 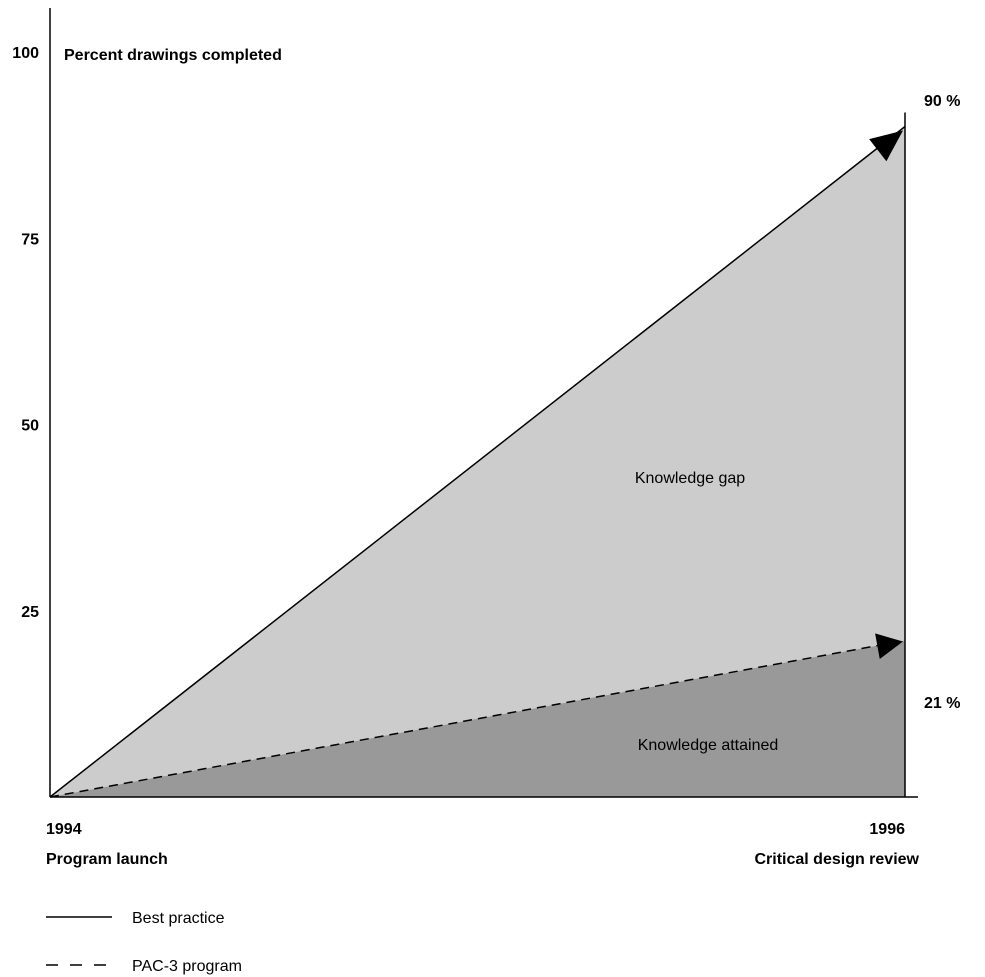 What do you see at coordinates (144, 942) in the screenshot?
I see `legend: Best practice PAC-3 program` at bounding box center [144, 942].